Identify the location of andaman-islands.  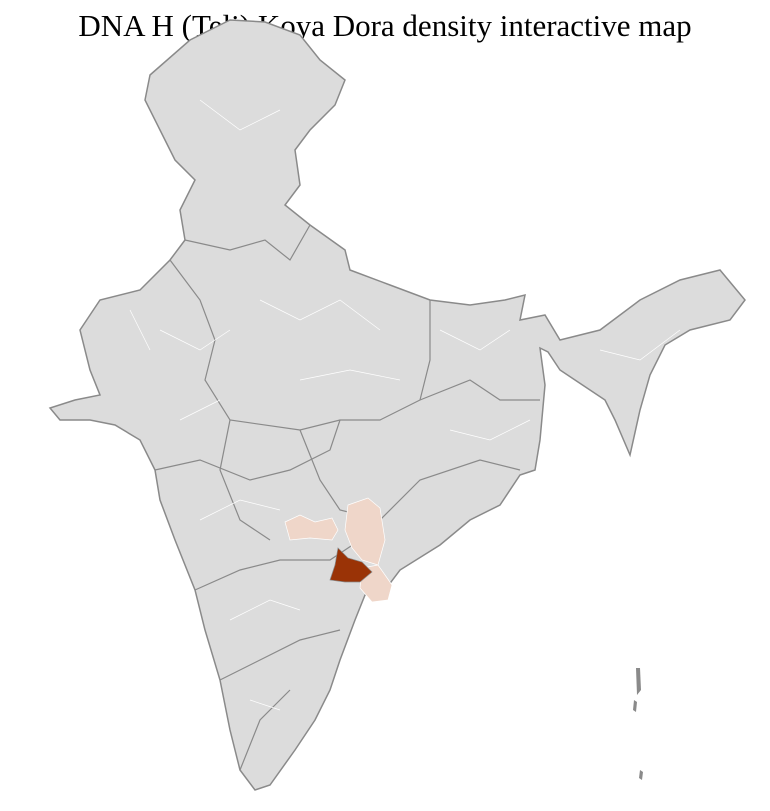
(638, 724).